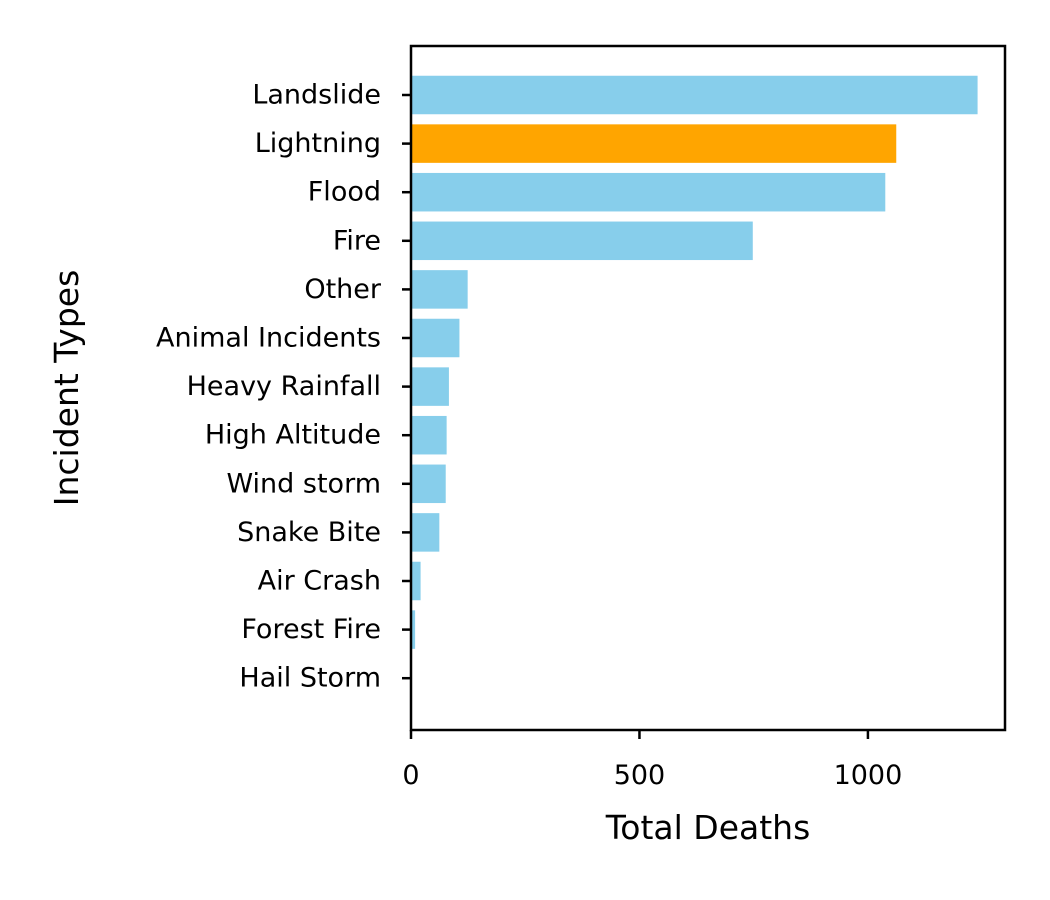  What do you see at coordinates (319, 581) in the screenshot?
I see `y-tick-label: Air Crash` at bounding box center [319, 581].